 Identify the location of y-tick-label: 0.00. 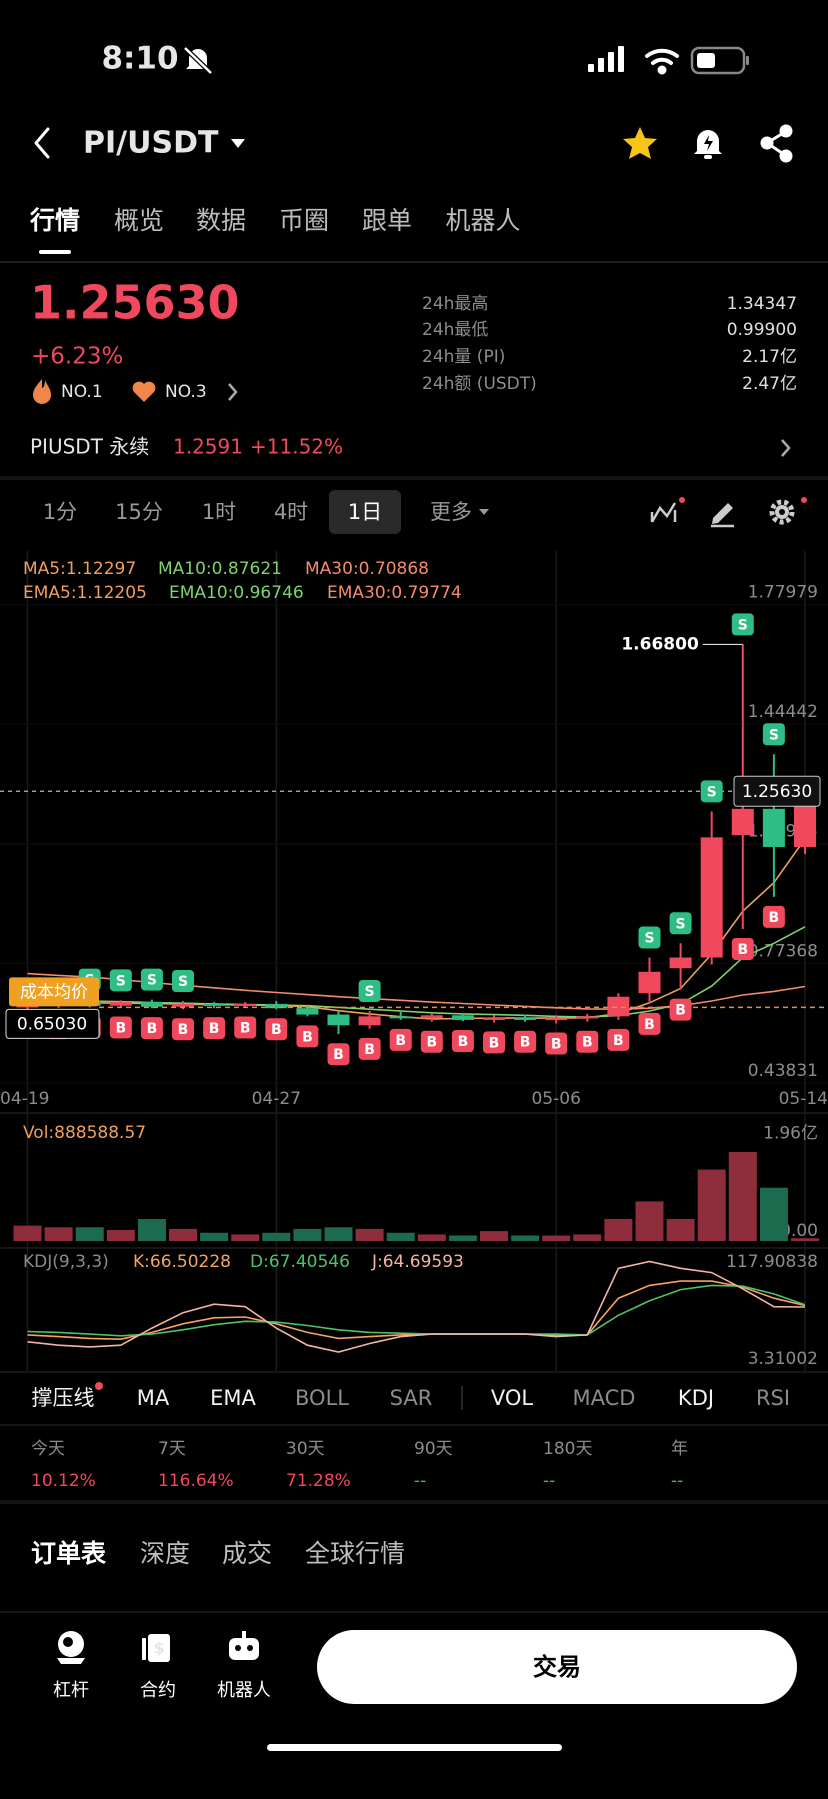
(799, 1231).